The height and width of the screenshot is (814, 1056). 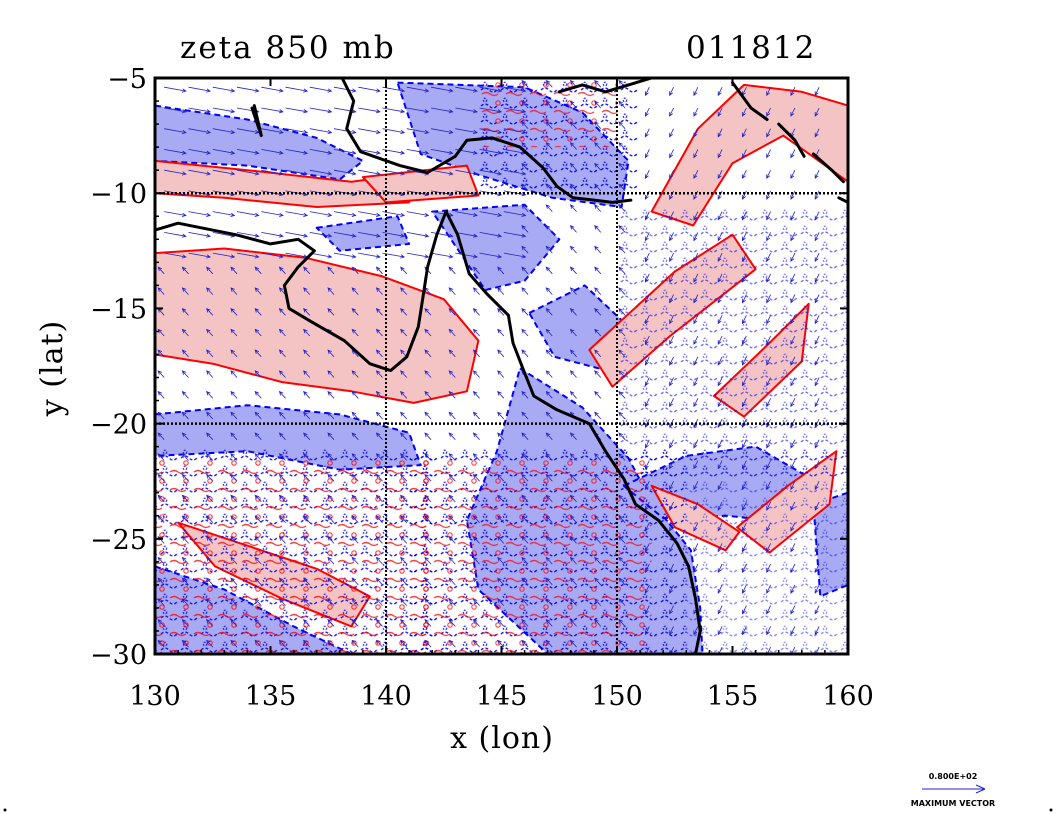 I want to click on y-tick-label: −15, so click(x=118, y=309).